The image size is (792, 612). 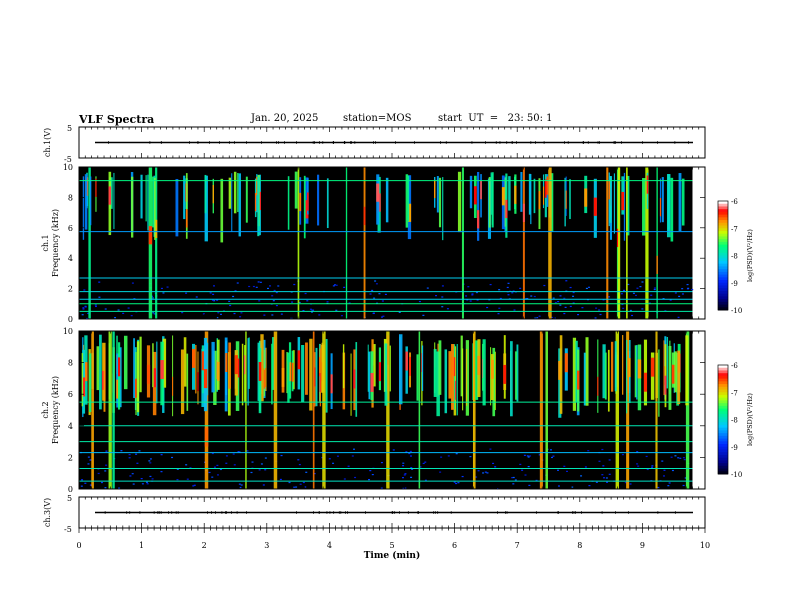 What do you see at coordinates (204, 545) in the screenshot?
I see `xtick-label: 2` at bounding box center [204, 545].